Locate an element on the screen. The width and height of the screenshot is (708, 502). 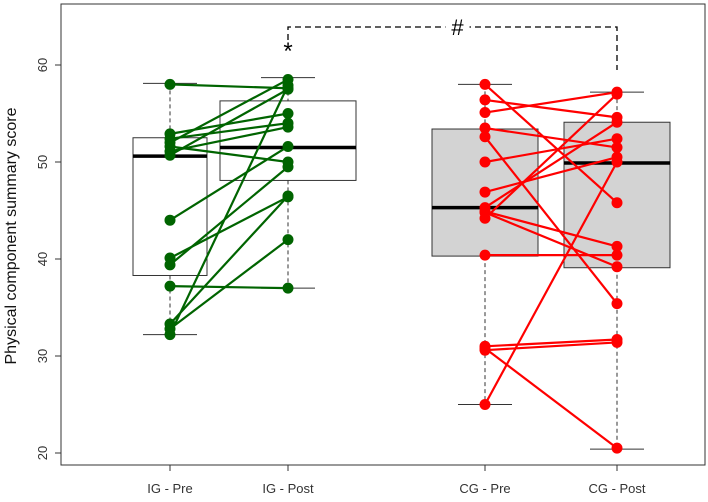
hash-background is located at coordinates (457, 26).